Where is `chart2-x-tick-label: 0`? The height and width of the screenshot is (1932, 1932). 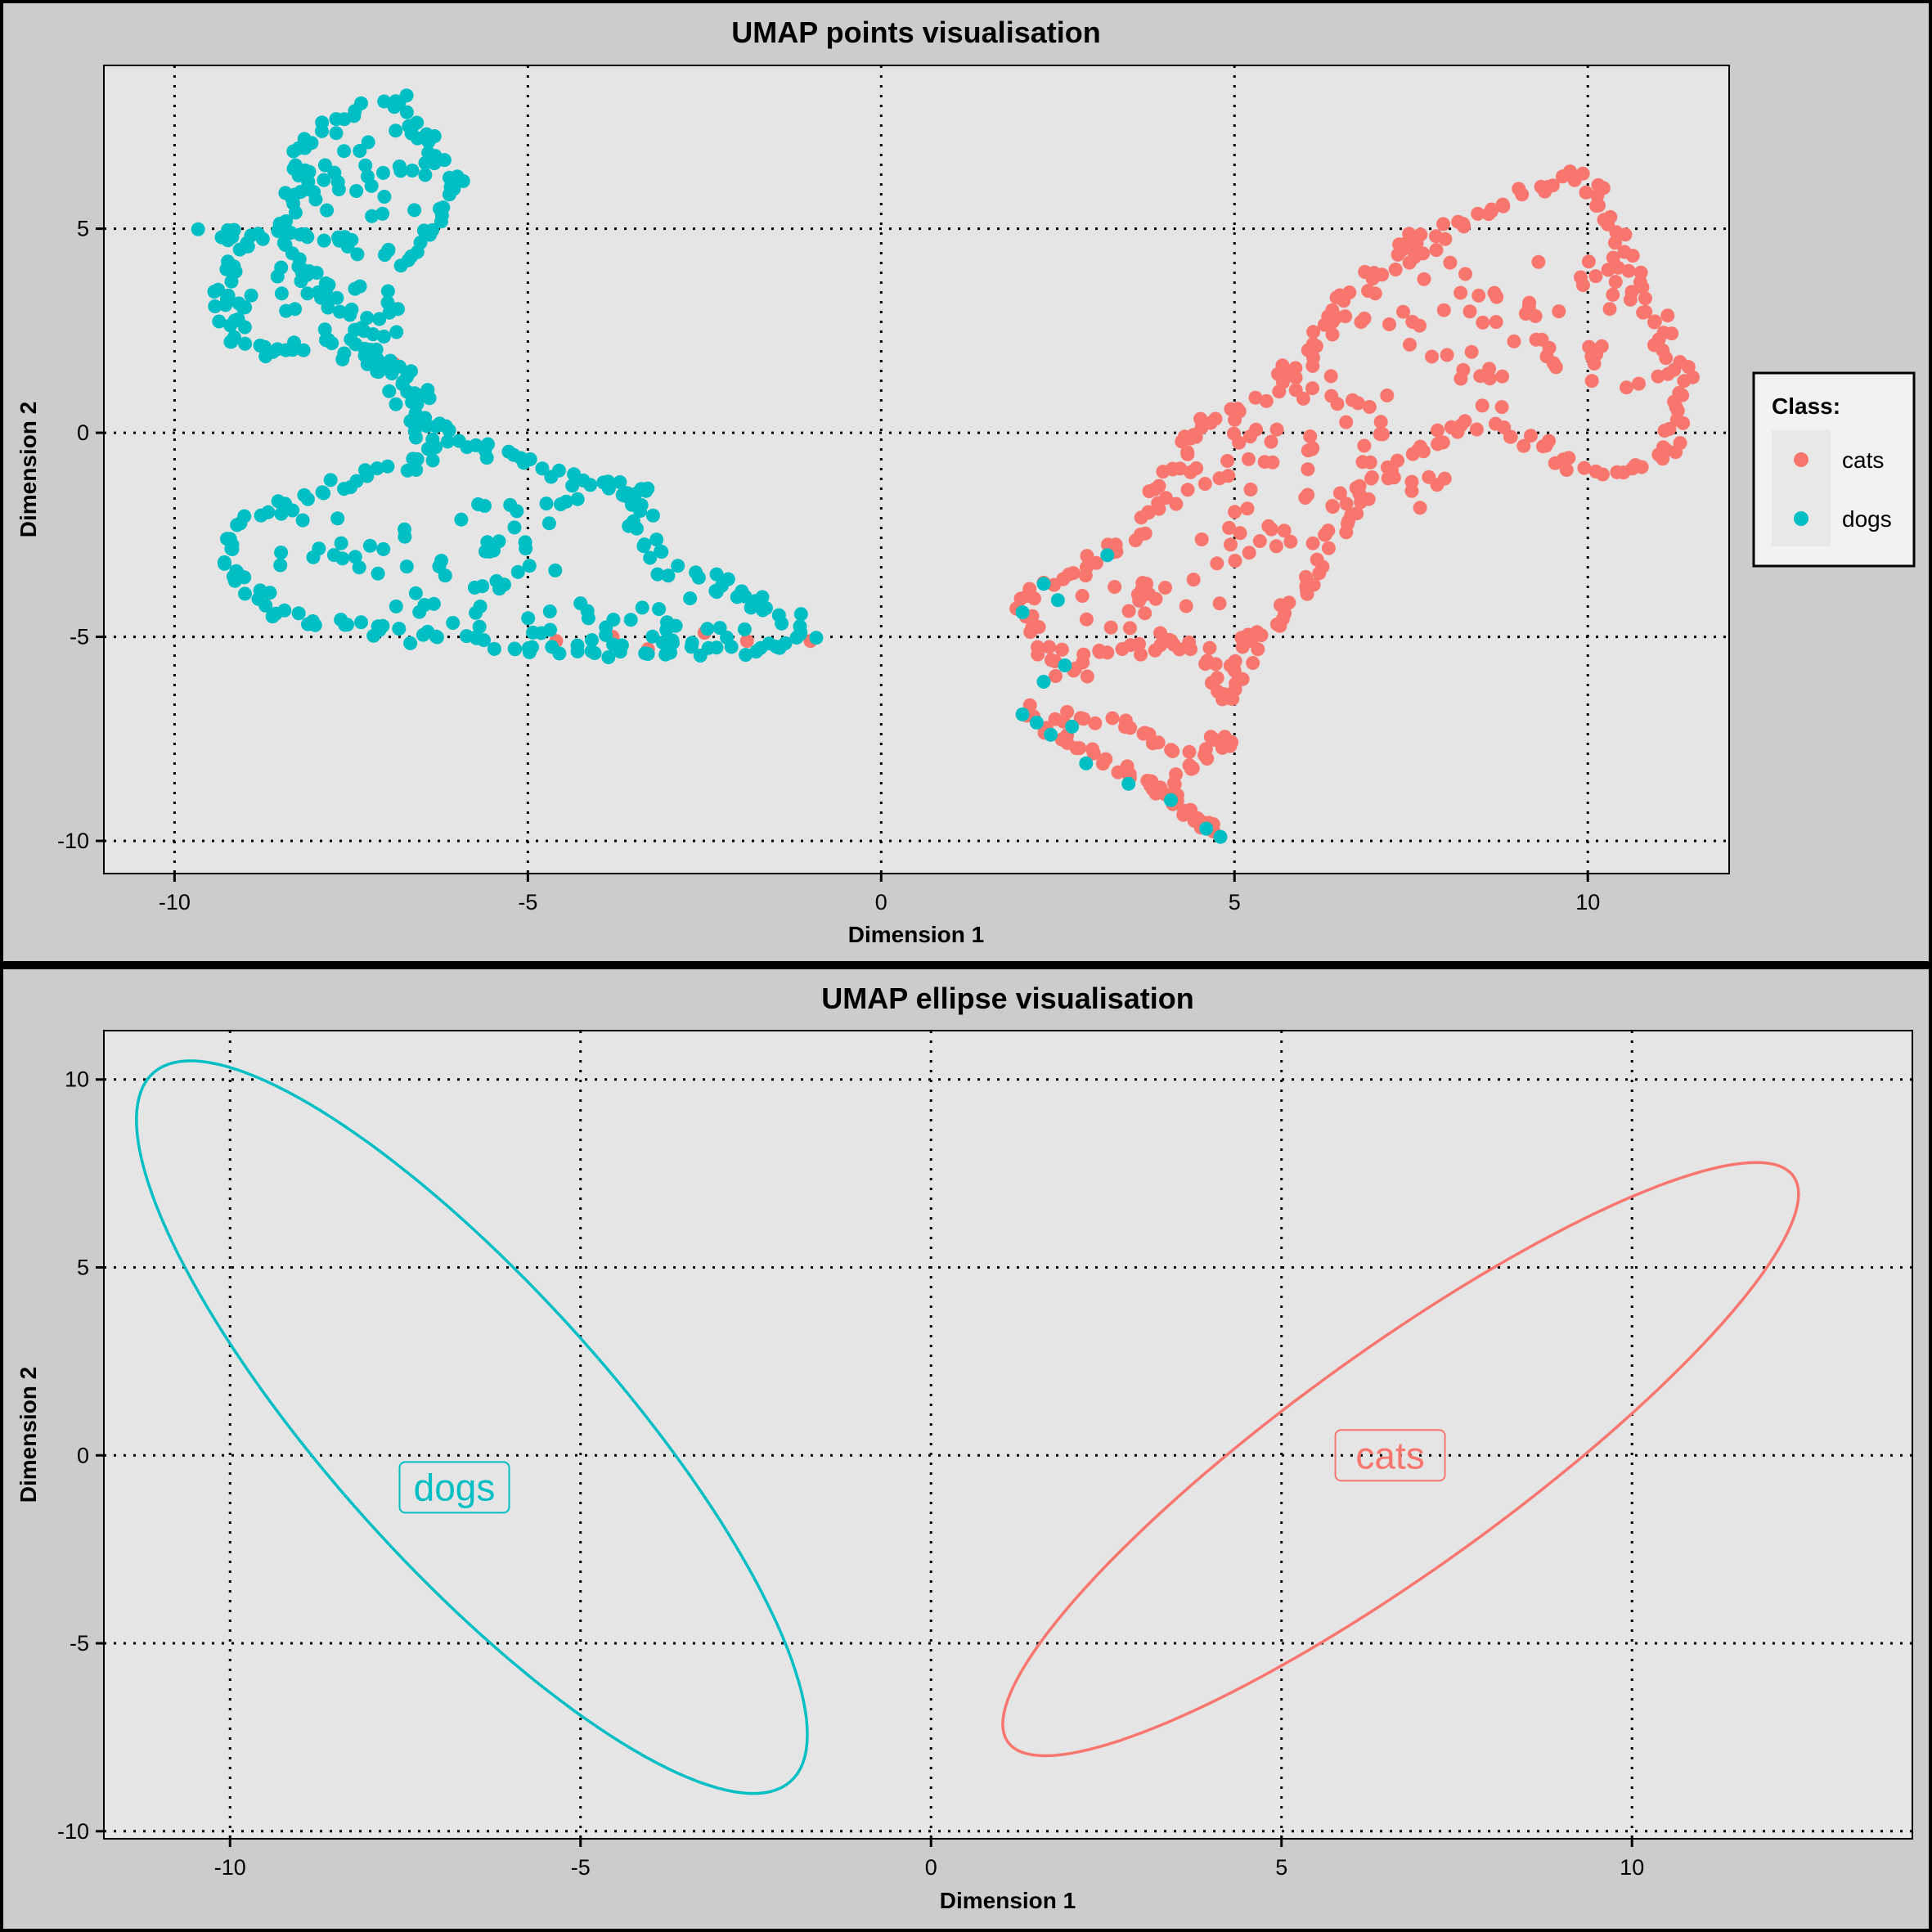 chart2-x-tick-label: 0 is located at coordinates (931, 1867).